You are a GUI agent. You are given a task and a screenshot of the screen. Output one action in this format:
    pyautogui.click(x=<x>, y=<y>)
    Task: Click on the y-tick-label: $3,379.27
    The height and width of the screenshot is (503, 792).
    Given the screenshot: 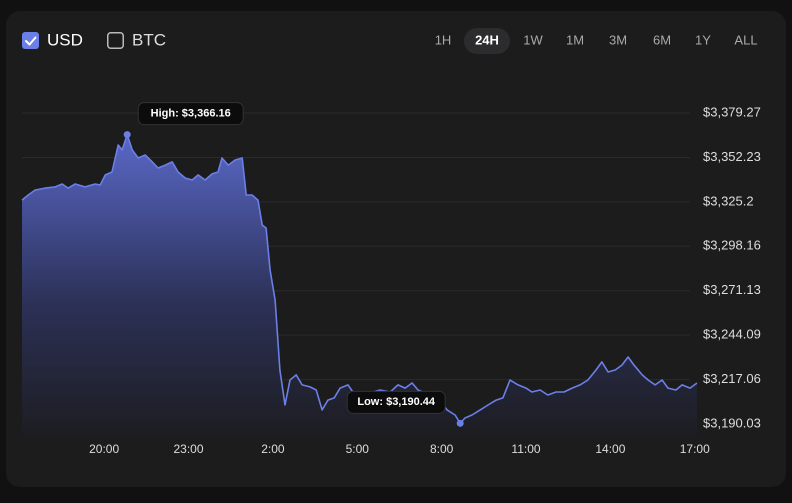 What is the action you would take?
    pyautogui.click(x=732, y=111)
    